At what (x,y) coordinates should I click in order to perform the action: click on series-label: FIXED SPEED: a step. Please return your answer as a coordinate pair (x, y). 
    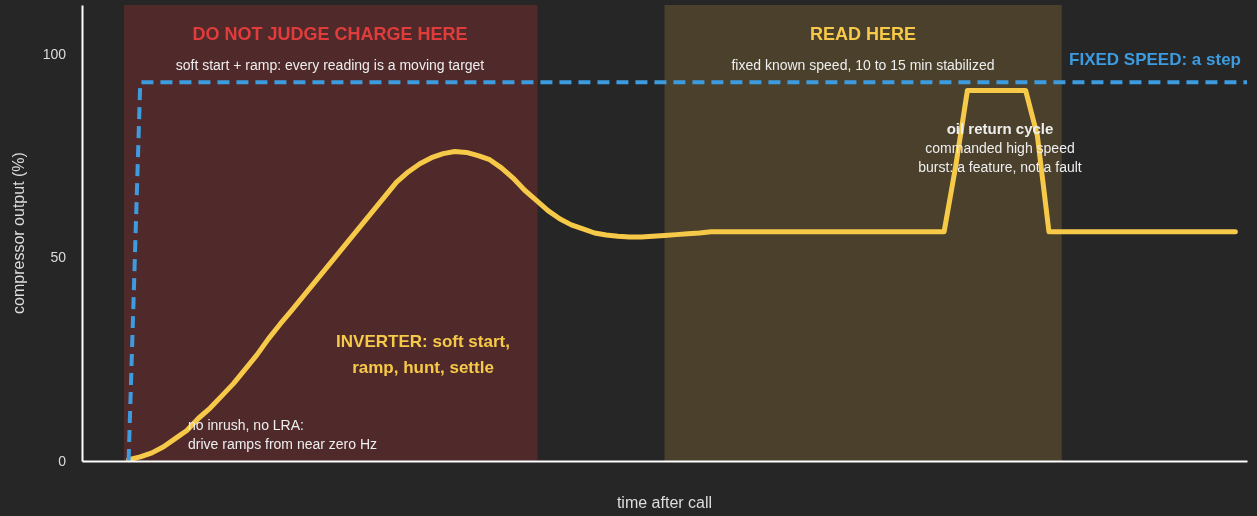
    Looking at the image, I should click on (1155, 59).